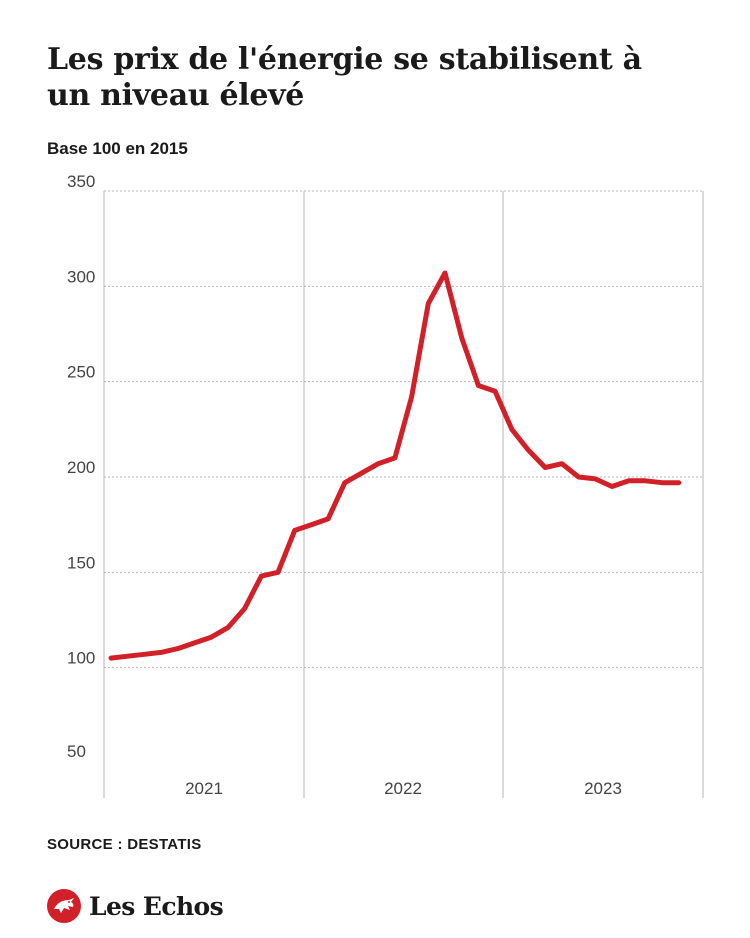 The image size is (750, 938). What do you see at coordinates (81, 658) in the screenshot?
I see `y-tick-label: 100` at bounding box center [81, 658].